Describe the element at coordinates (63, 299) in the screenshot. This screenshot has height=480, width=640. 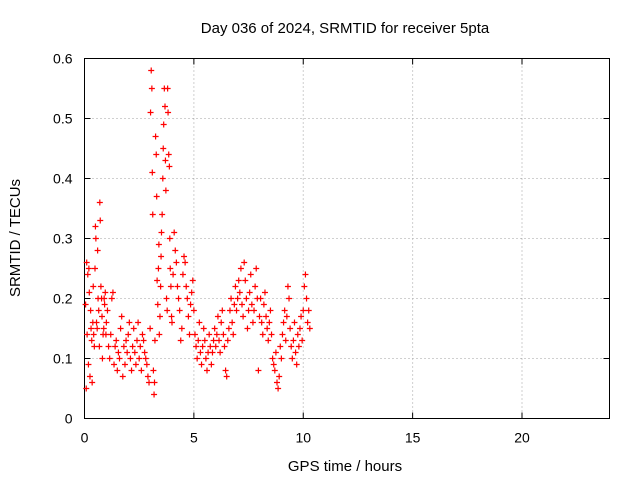
I see `y-tick-label: 0.2` at that location.